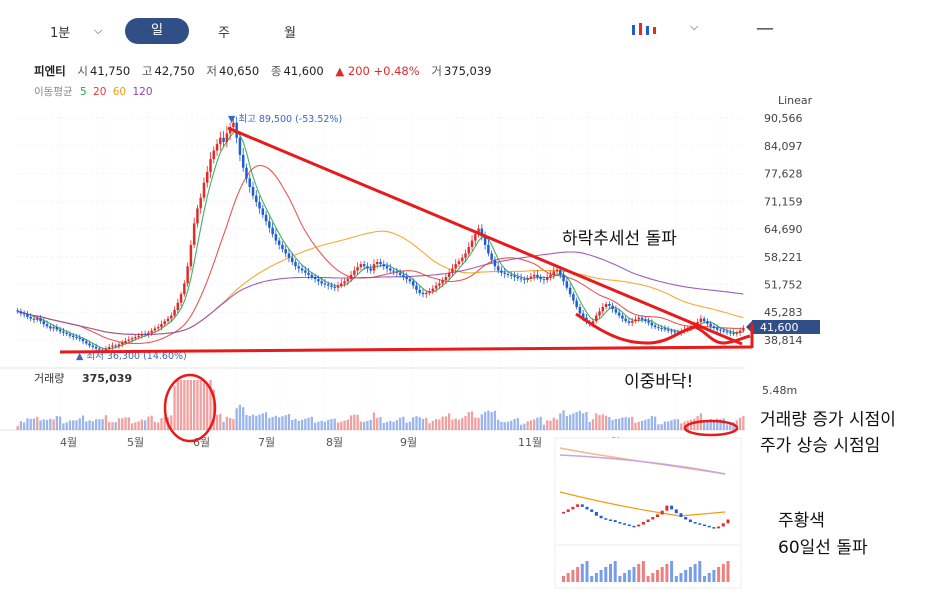  Describe the element at coordinates (828, 420) in the screenshot. I see `volume-note-line1: 거래량 증가 시점이` at that location.